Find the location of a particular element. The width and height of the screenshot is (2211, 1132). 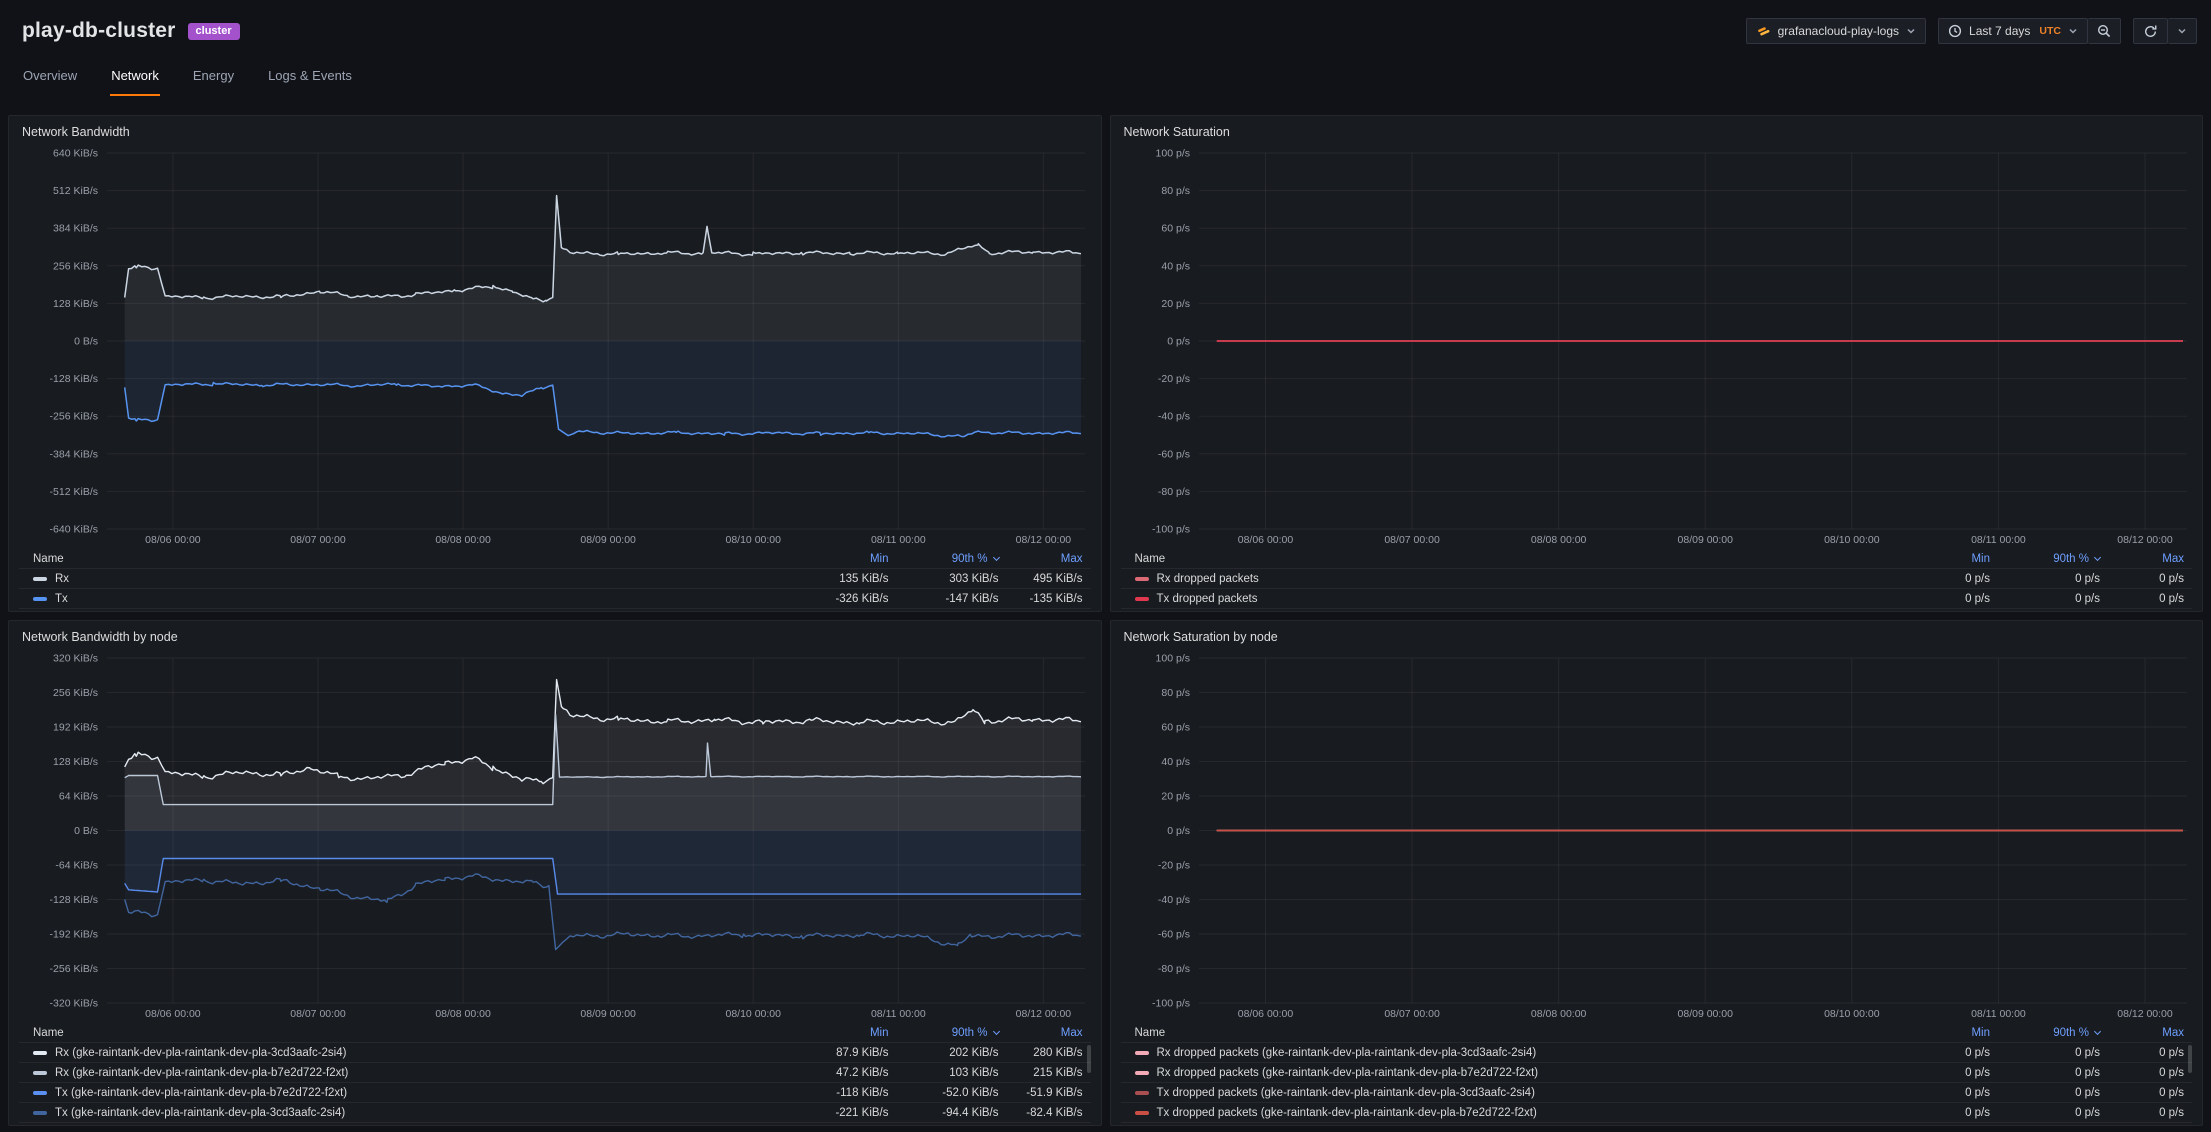

refresh-button is located at coordinates (2150, 31).